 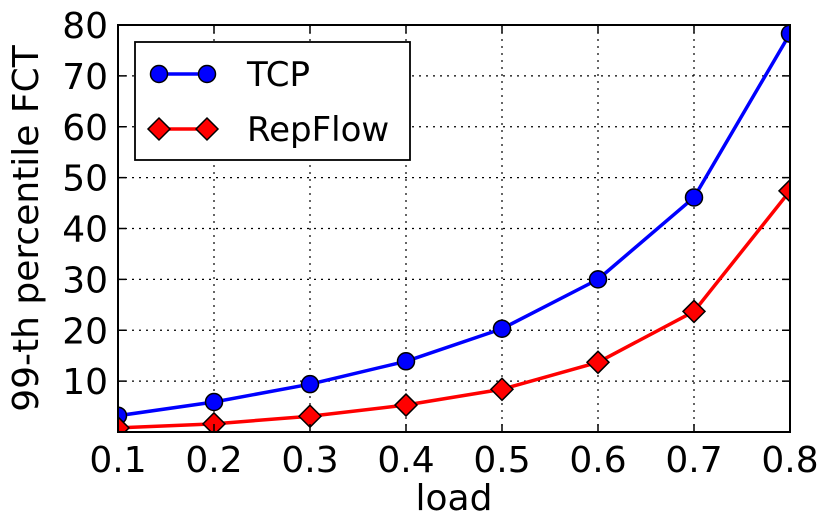 I want to click on legend-entry: TCP, so click(x=229, y=75).